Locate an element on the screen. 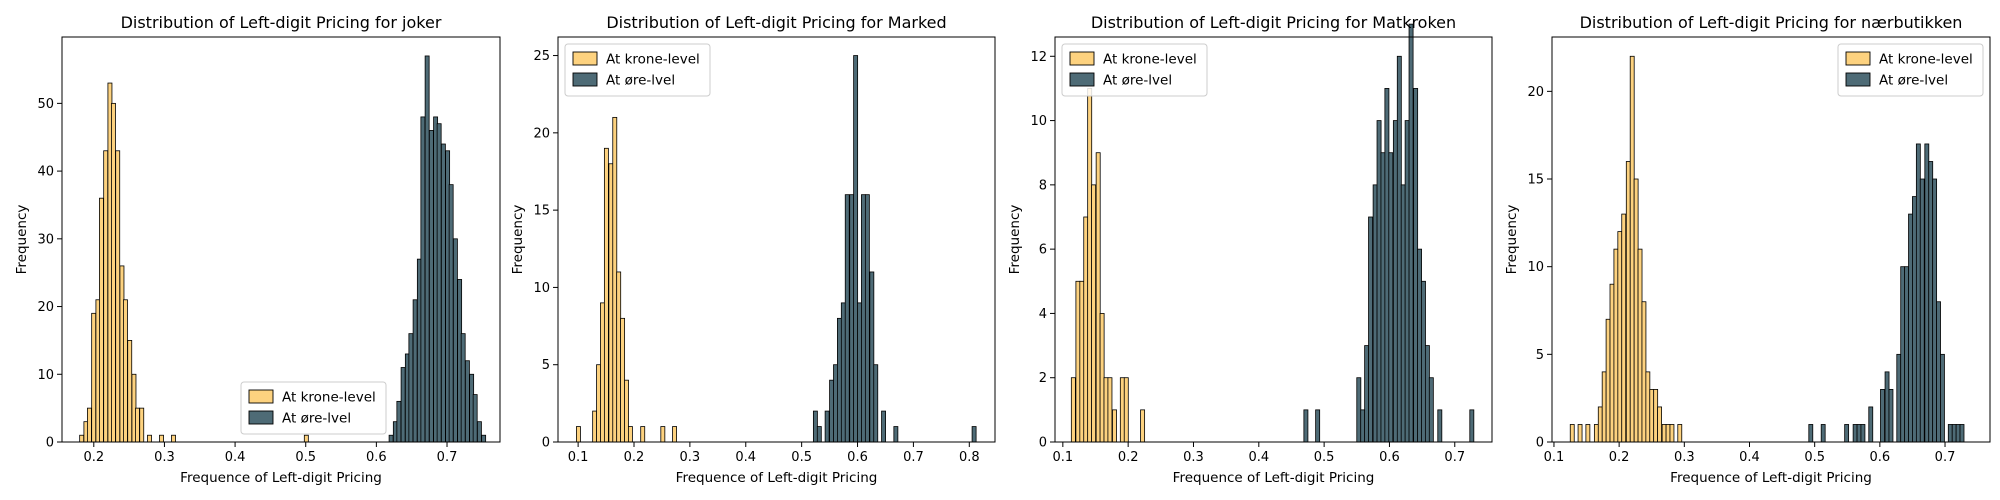  legend: At krone-level At øre-lvel is located at coordinates (1910, 70).